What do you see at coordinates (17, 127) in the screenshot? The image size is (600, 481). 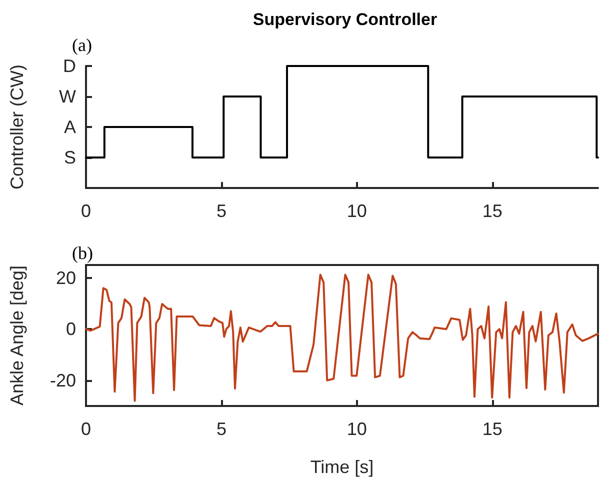 I see `y-axis-title: Controller (CW)` at bounding box center [17, 127].